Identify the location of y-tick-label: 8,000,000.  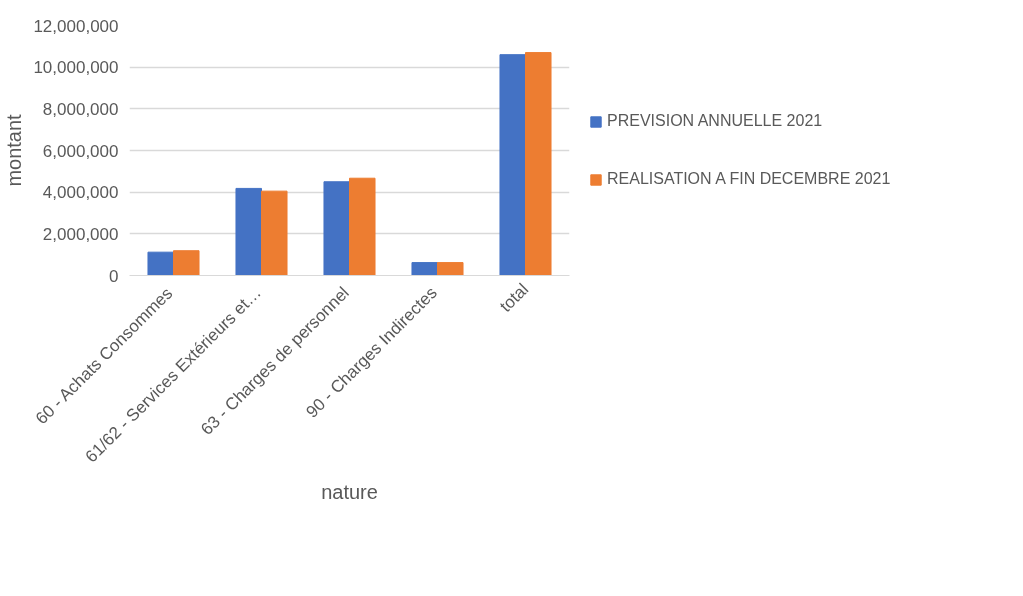
(80, 109).